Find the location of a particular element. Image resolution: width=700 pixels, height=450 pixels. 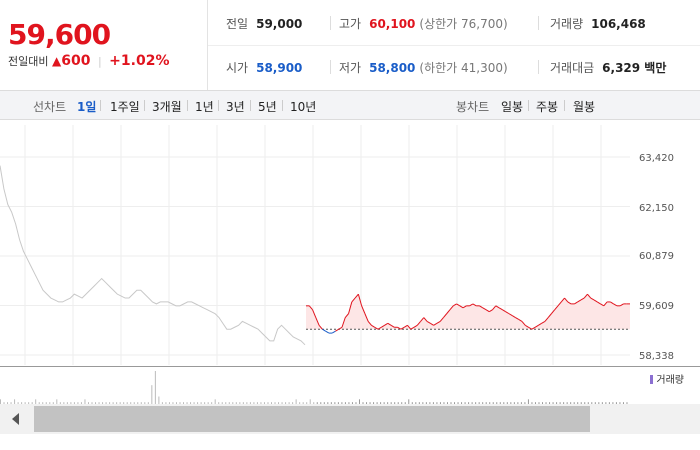

volume-legend-label: 거래량 is located at coordinates (670, 380).